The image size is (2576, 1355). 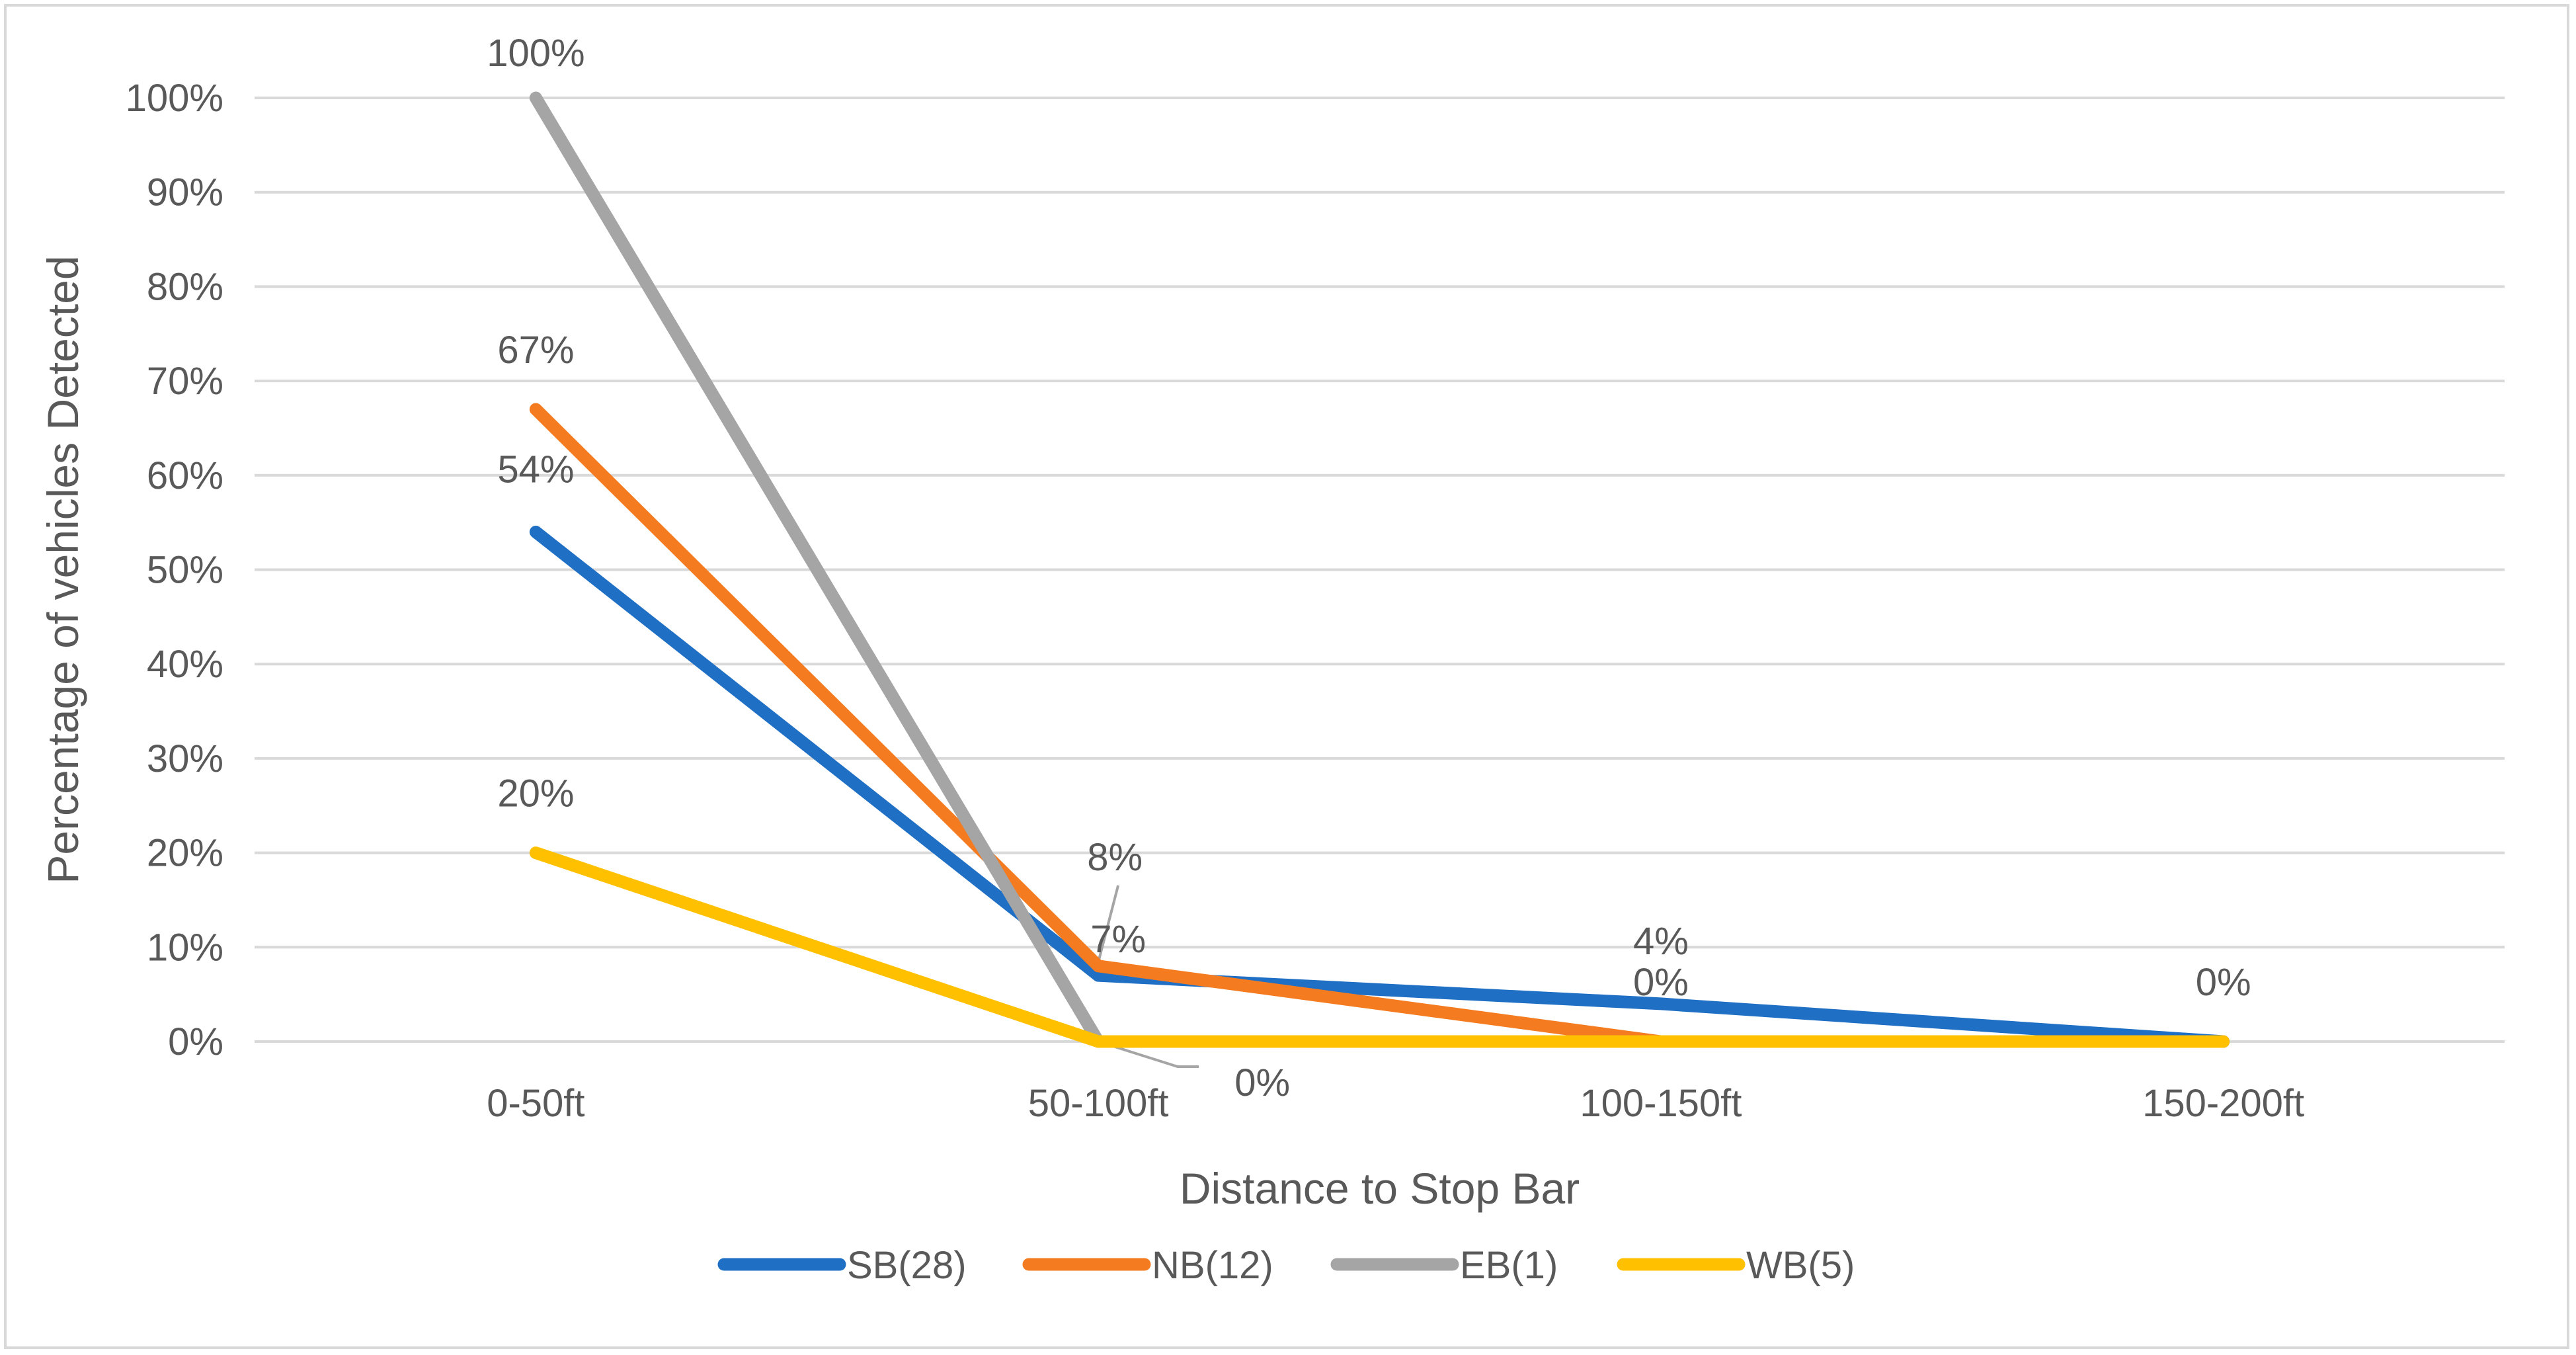 What do you see at coordinates (1801, 1265) in the screenshot?
I see `legend-label-WB(5): WB(5)` at bounding box center [1801, 1265].